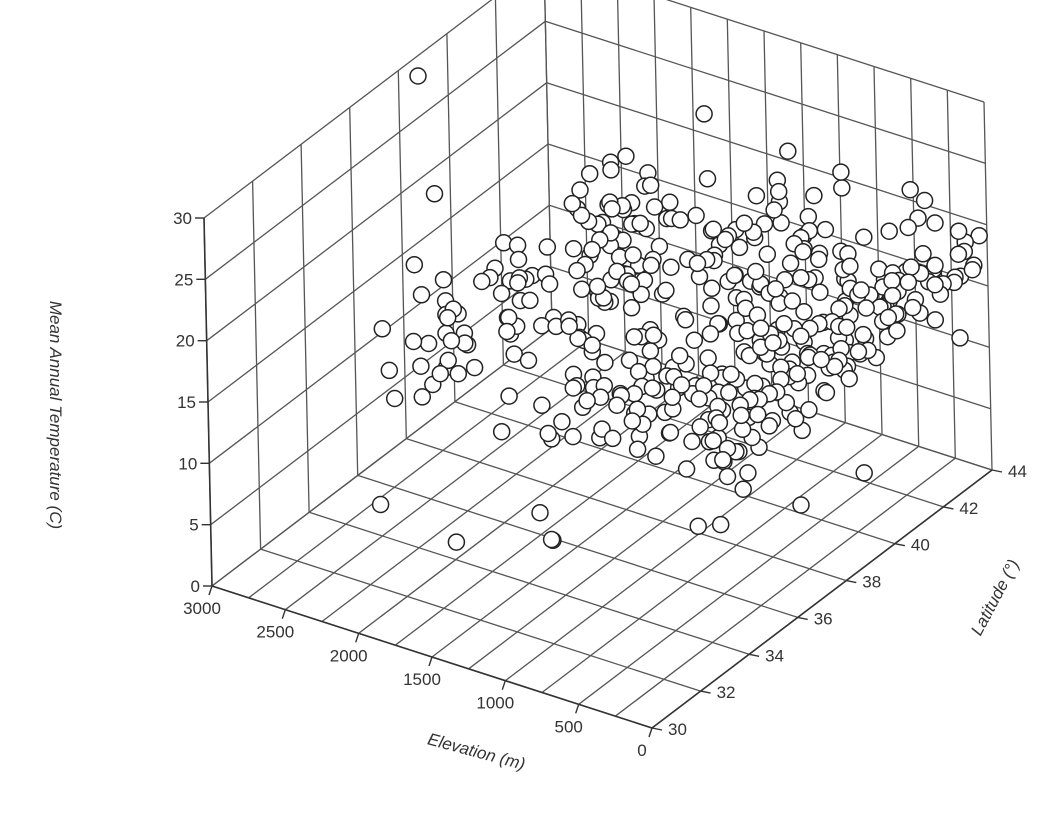 This screenshot has width=1055, height=815. What do you see at coordinates (187, 463) in the screenshot?
I see `z-tick-label: 10` at bounding box center [187, 463].